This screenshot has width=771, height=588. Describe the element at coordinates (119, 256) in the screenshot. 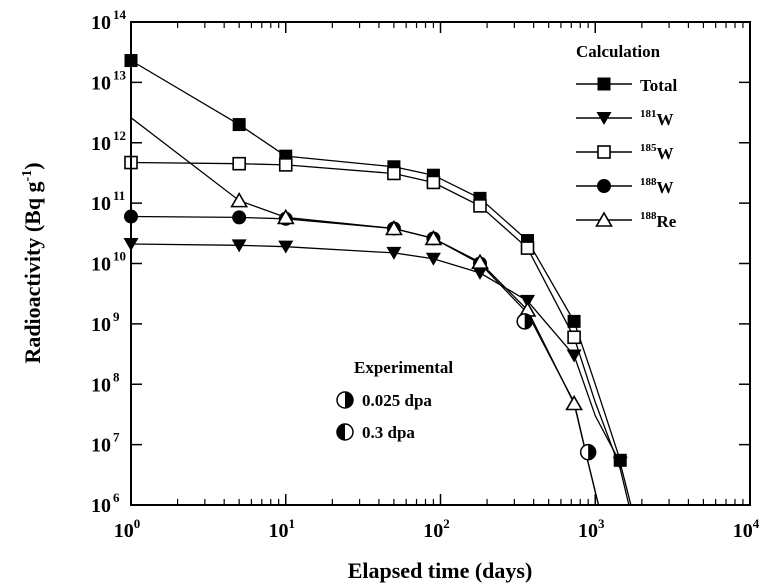

I see `y-tick-exponent: 10` at that location.